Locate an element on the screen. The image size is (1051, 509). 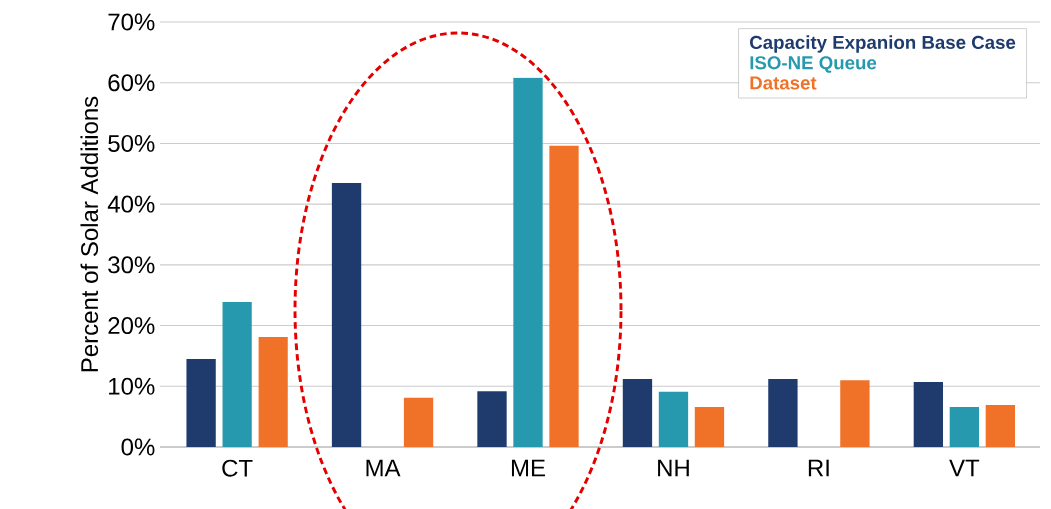
y-tick-label: 40% is located at coordinates (131, 204).